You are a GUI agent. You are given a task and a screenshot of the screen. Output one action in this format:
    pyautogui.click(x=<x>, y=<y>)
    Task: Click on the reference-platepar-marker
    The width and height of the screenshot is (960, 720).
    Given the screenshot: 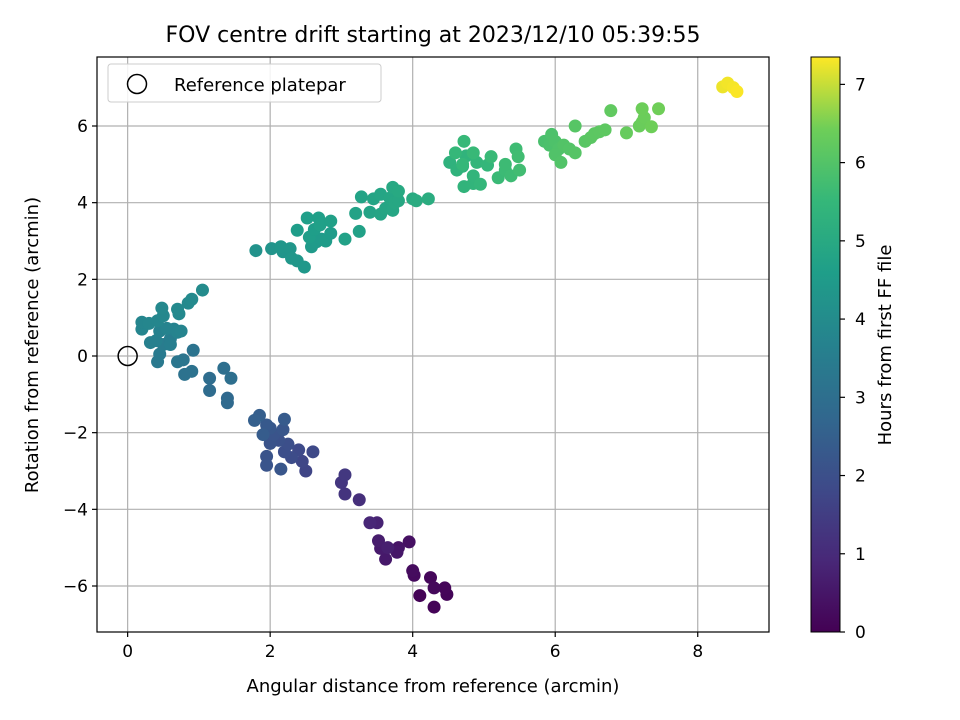 What is the action you would take?
    pyautogui.click(x=127, y=356)
    